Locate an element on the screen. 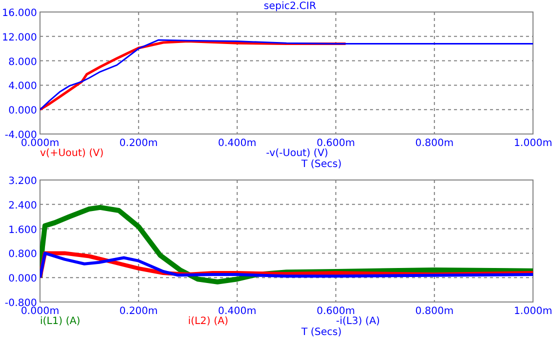  y-tick-label: 1.600 is located at coordinates (22, 230).